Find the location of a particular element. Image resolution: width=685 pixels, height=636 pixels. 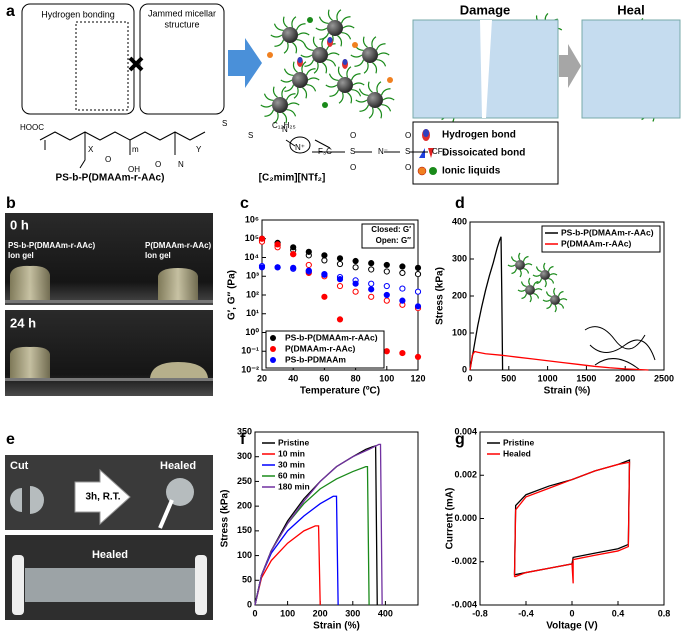

gel-label: PS-b-P(DMAAm-r-AAc) is located at coordinates (51, 245).